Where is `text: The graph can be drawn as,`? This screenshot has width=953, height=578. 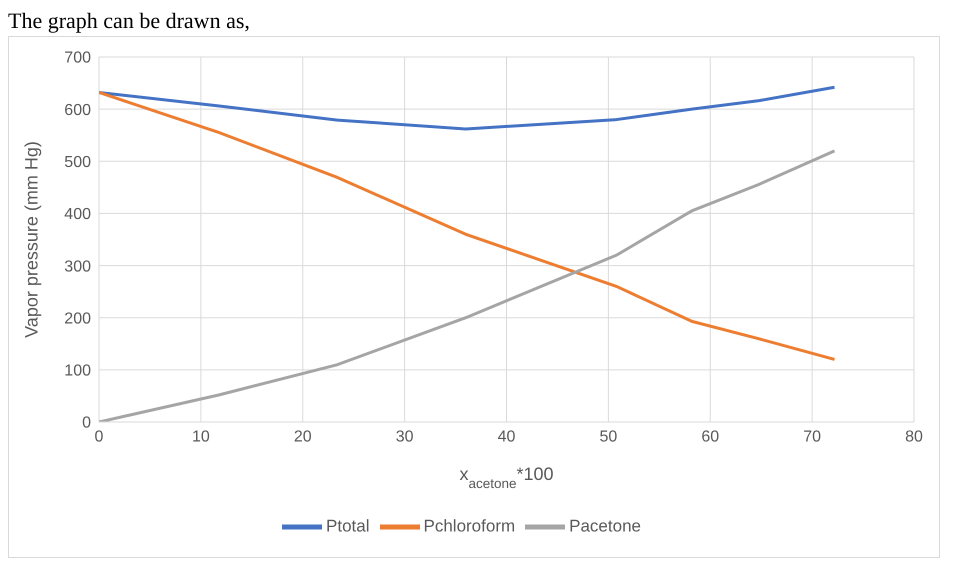
text: The graph can be drawn as, is located at coordinates (129, 21).